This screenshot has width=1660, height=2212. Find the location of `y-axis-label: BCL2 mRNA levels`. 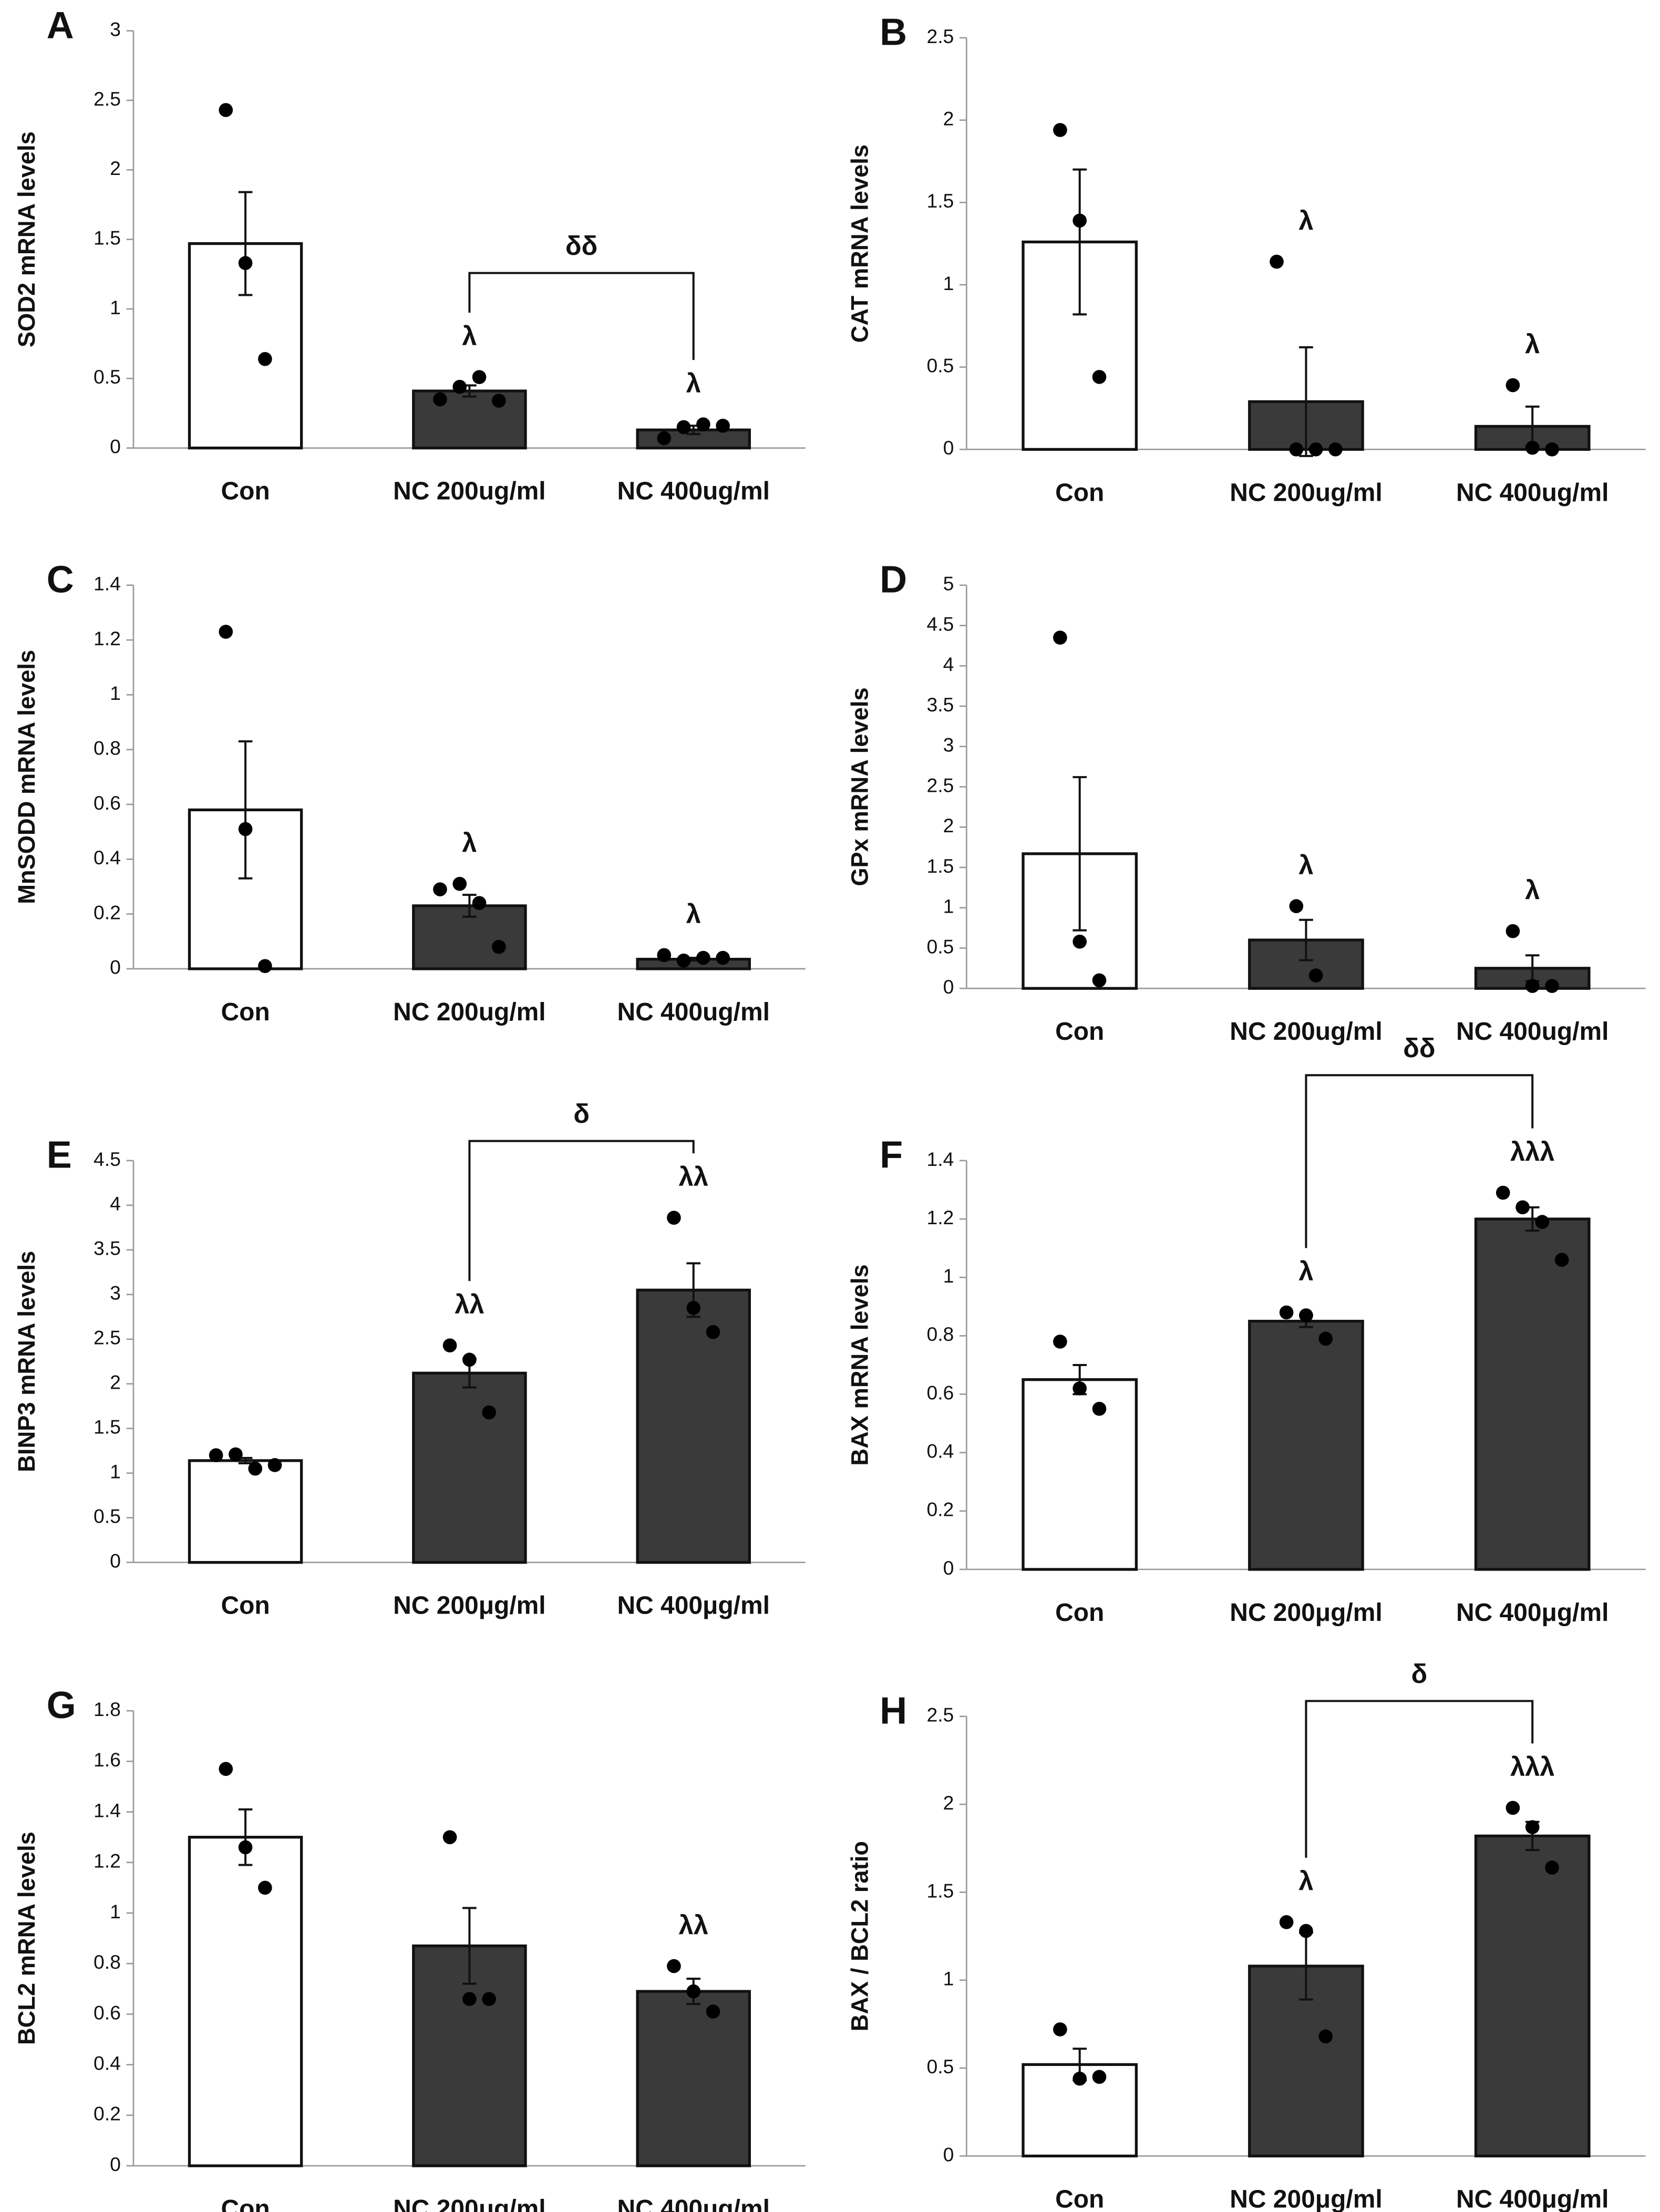

y-axis-label: BCL2 mRNA levels is located at coordinates (27, 1938).